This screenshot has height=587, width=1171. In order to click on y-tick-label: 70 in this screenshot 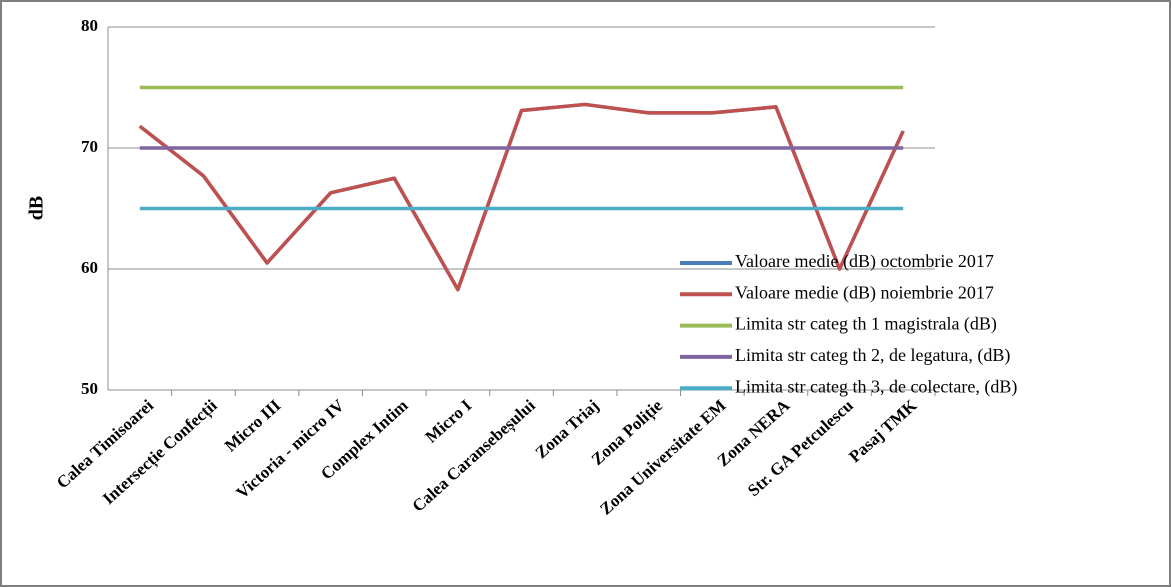, I will do `click(89, 146)`.